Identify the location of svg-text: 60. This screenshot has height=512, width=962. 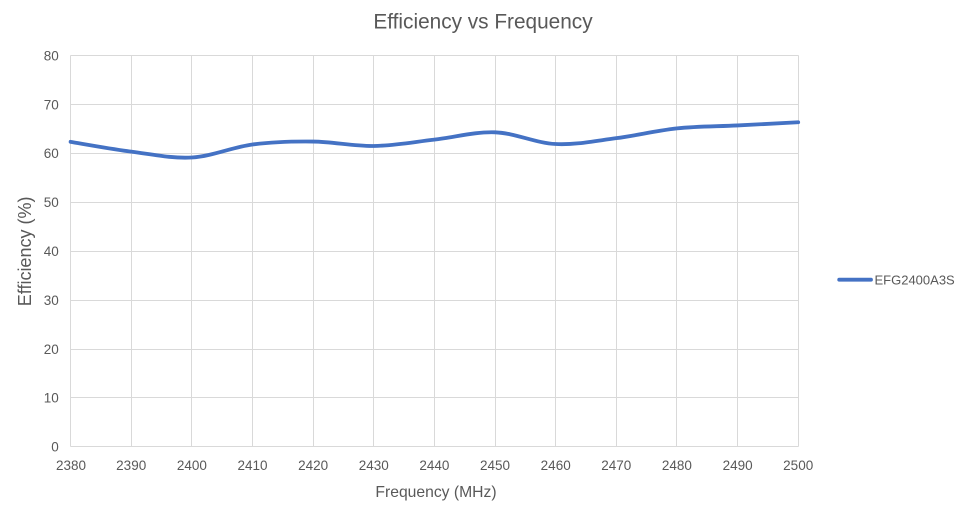
(51, 153).